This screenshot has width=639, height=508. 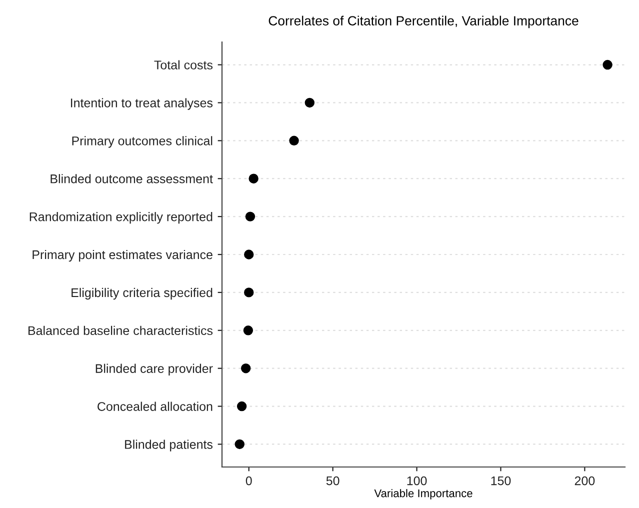 I want to click on x-tick-label: 150, so click(x=501, y=481).